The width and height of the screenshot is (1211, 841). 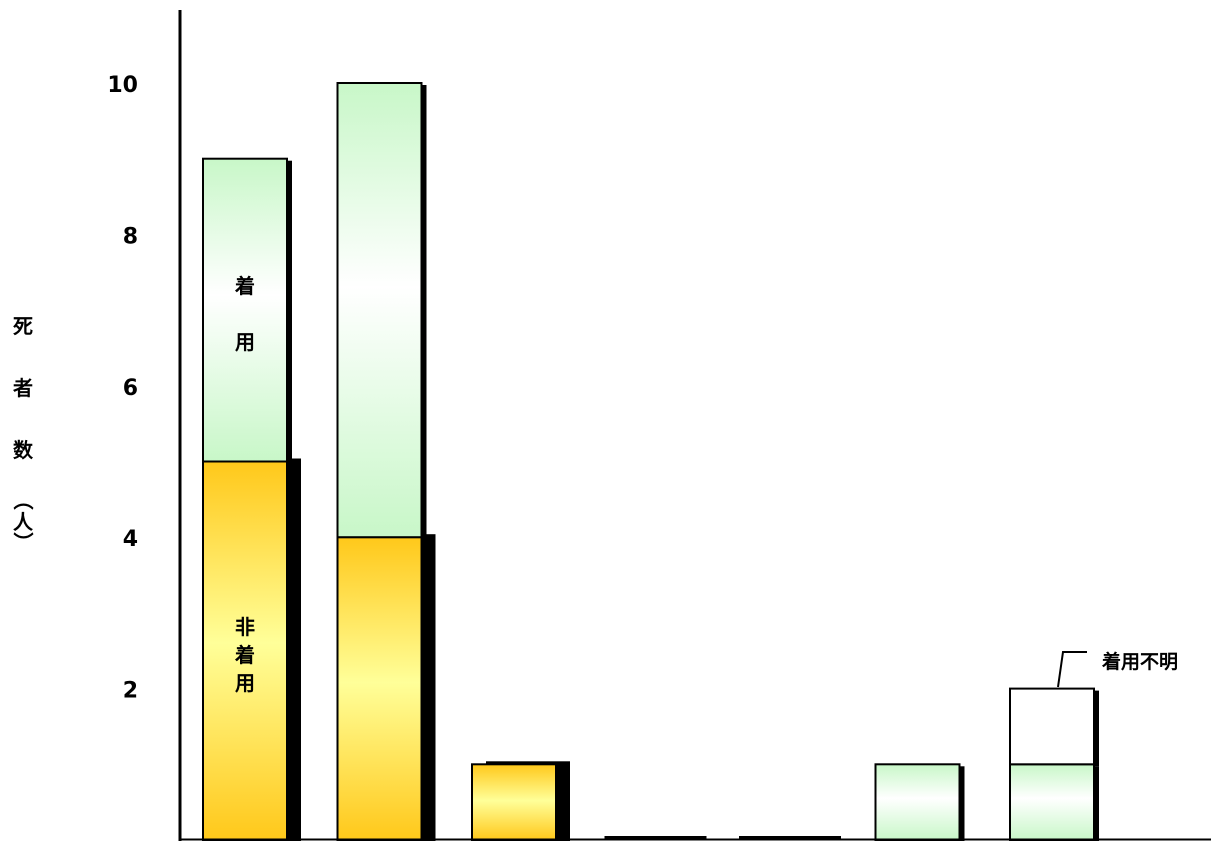 I want to click on wearing-label-char: 用, so click(x=245, y=342).